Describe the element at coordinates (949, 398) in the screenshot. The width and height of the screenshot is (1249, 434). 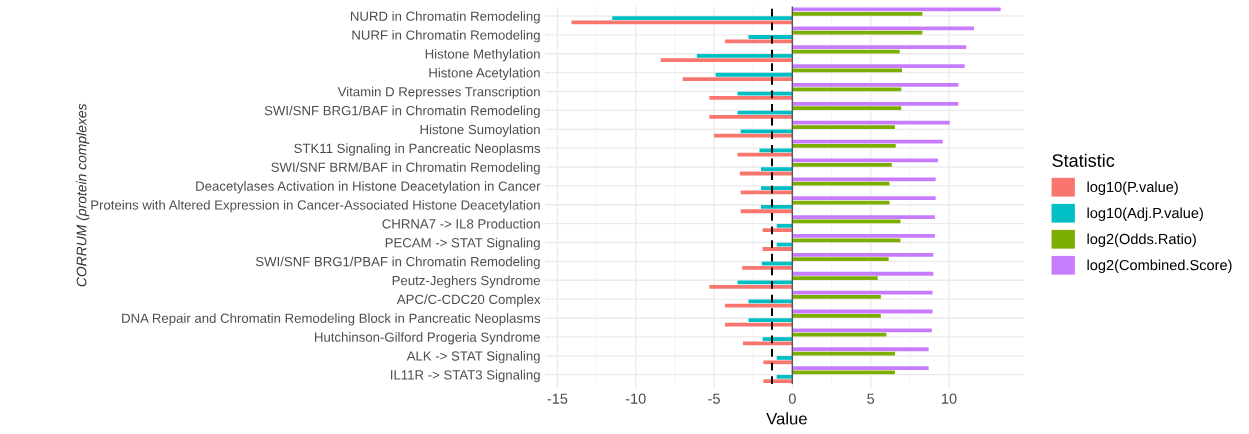
I see `x-tick-label: 10` at that location.